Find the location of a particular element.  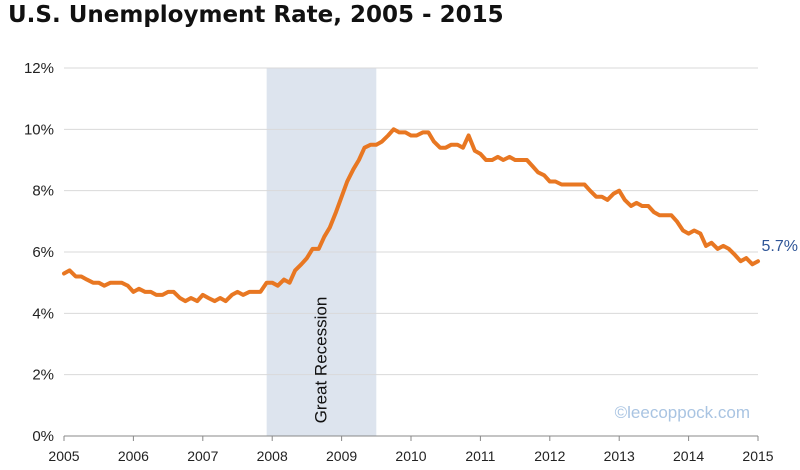

x-tick-label: 2015 is located at coordinates (757, 456).